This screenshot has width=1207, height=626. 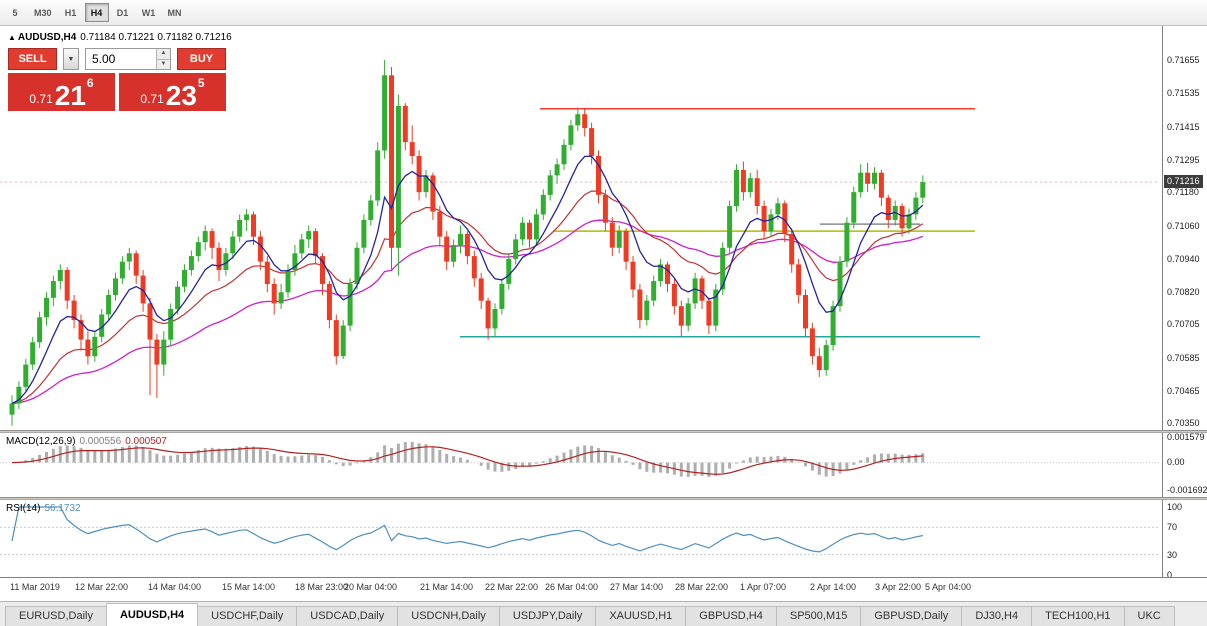 What do you see at coordinates (32, 59) in the screenshot?
I see `sell-button: SELL` at bounding box center [32, 59].